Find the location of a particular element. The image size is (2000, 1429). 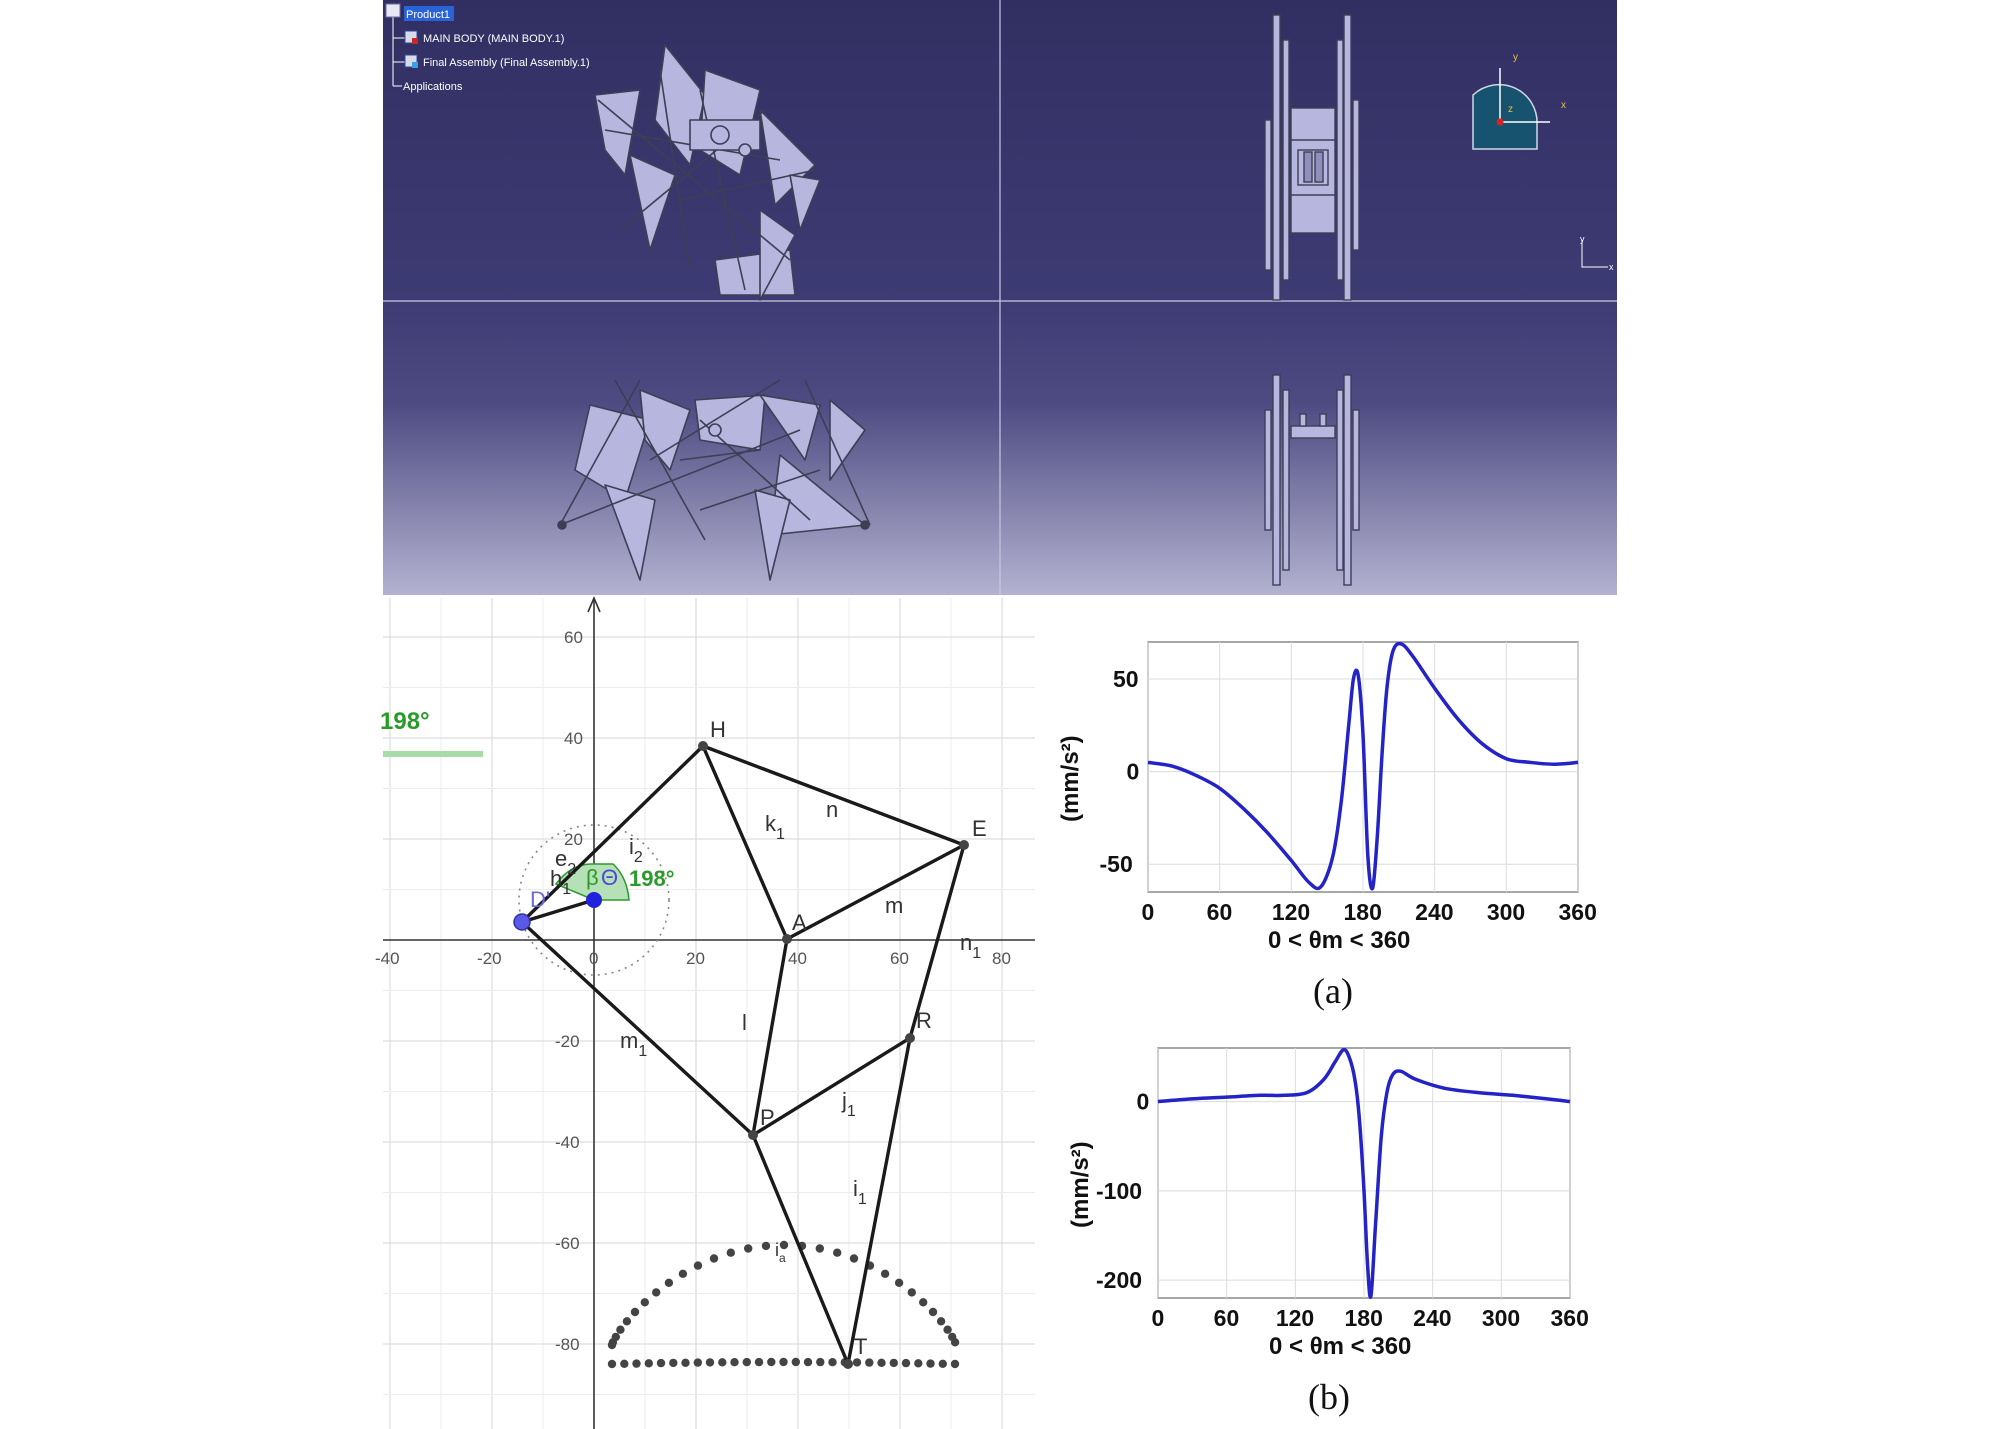

link-i2-sub: 2 is located at coordinates (638, 857).